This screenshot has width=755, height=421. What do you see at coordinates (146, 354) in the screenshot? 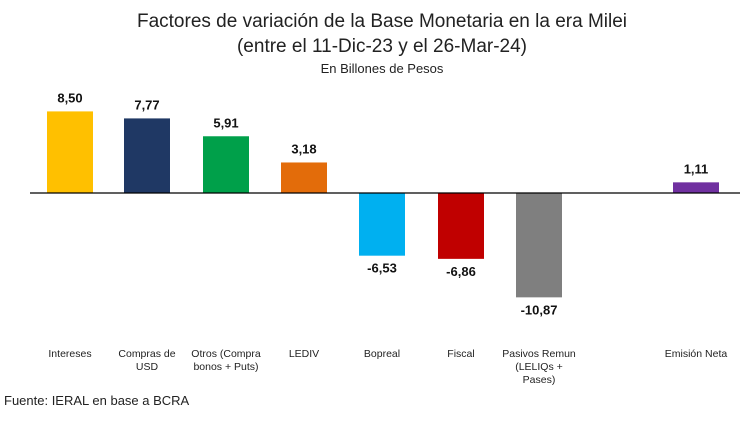
I see `category-label-line: Compras de` at bounding box center [146, 354].